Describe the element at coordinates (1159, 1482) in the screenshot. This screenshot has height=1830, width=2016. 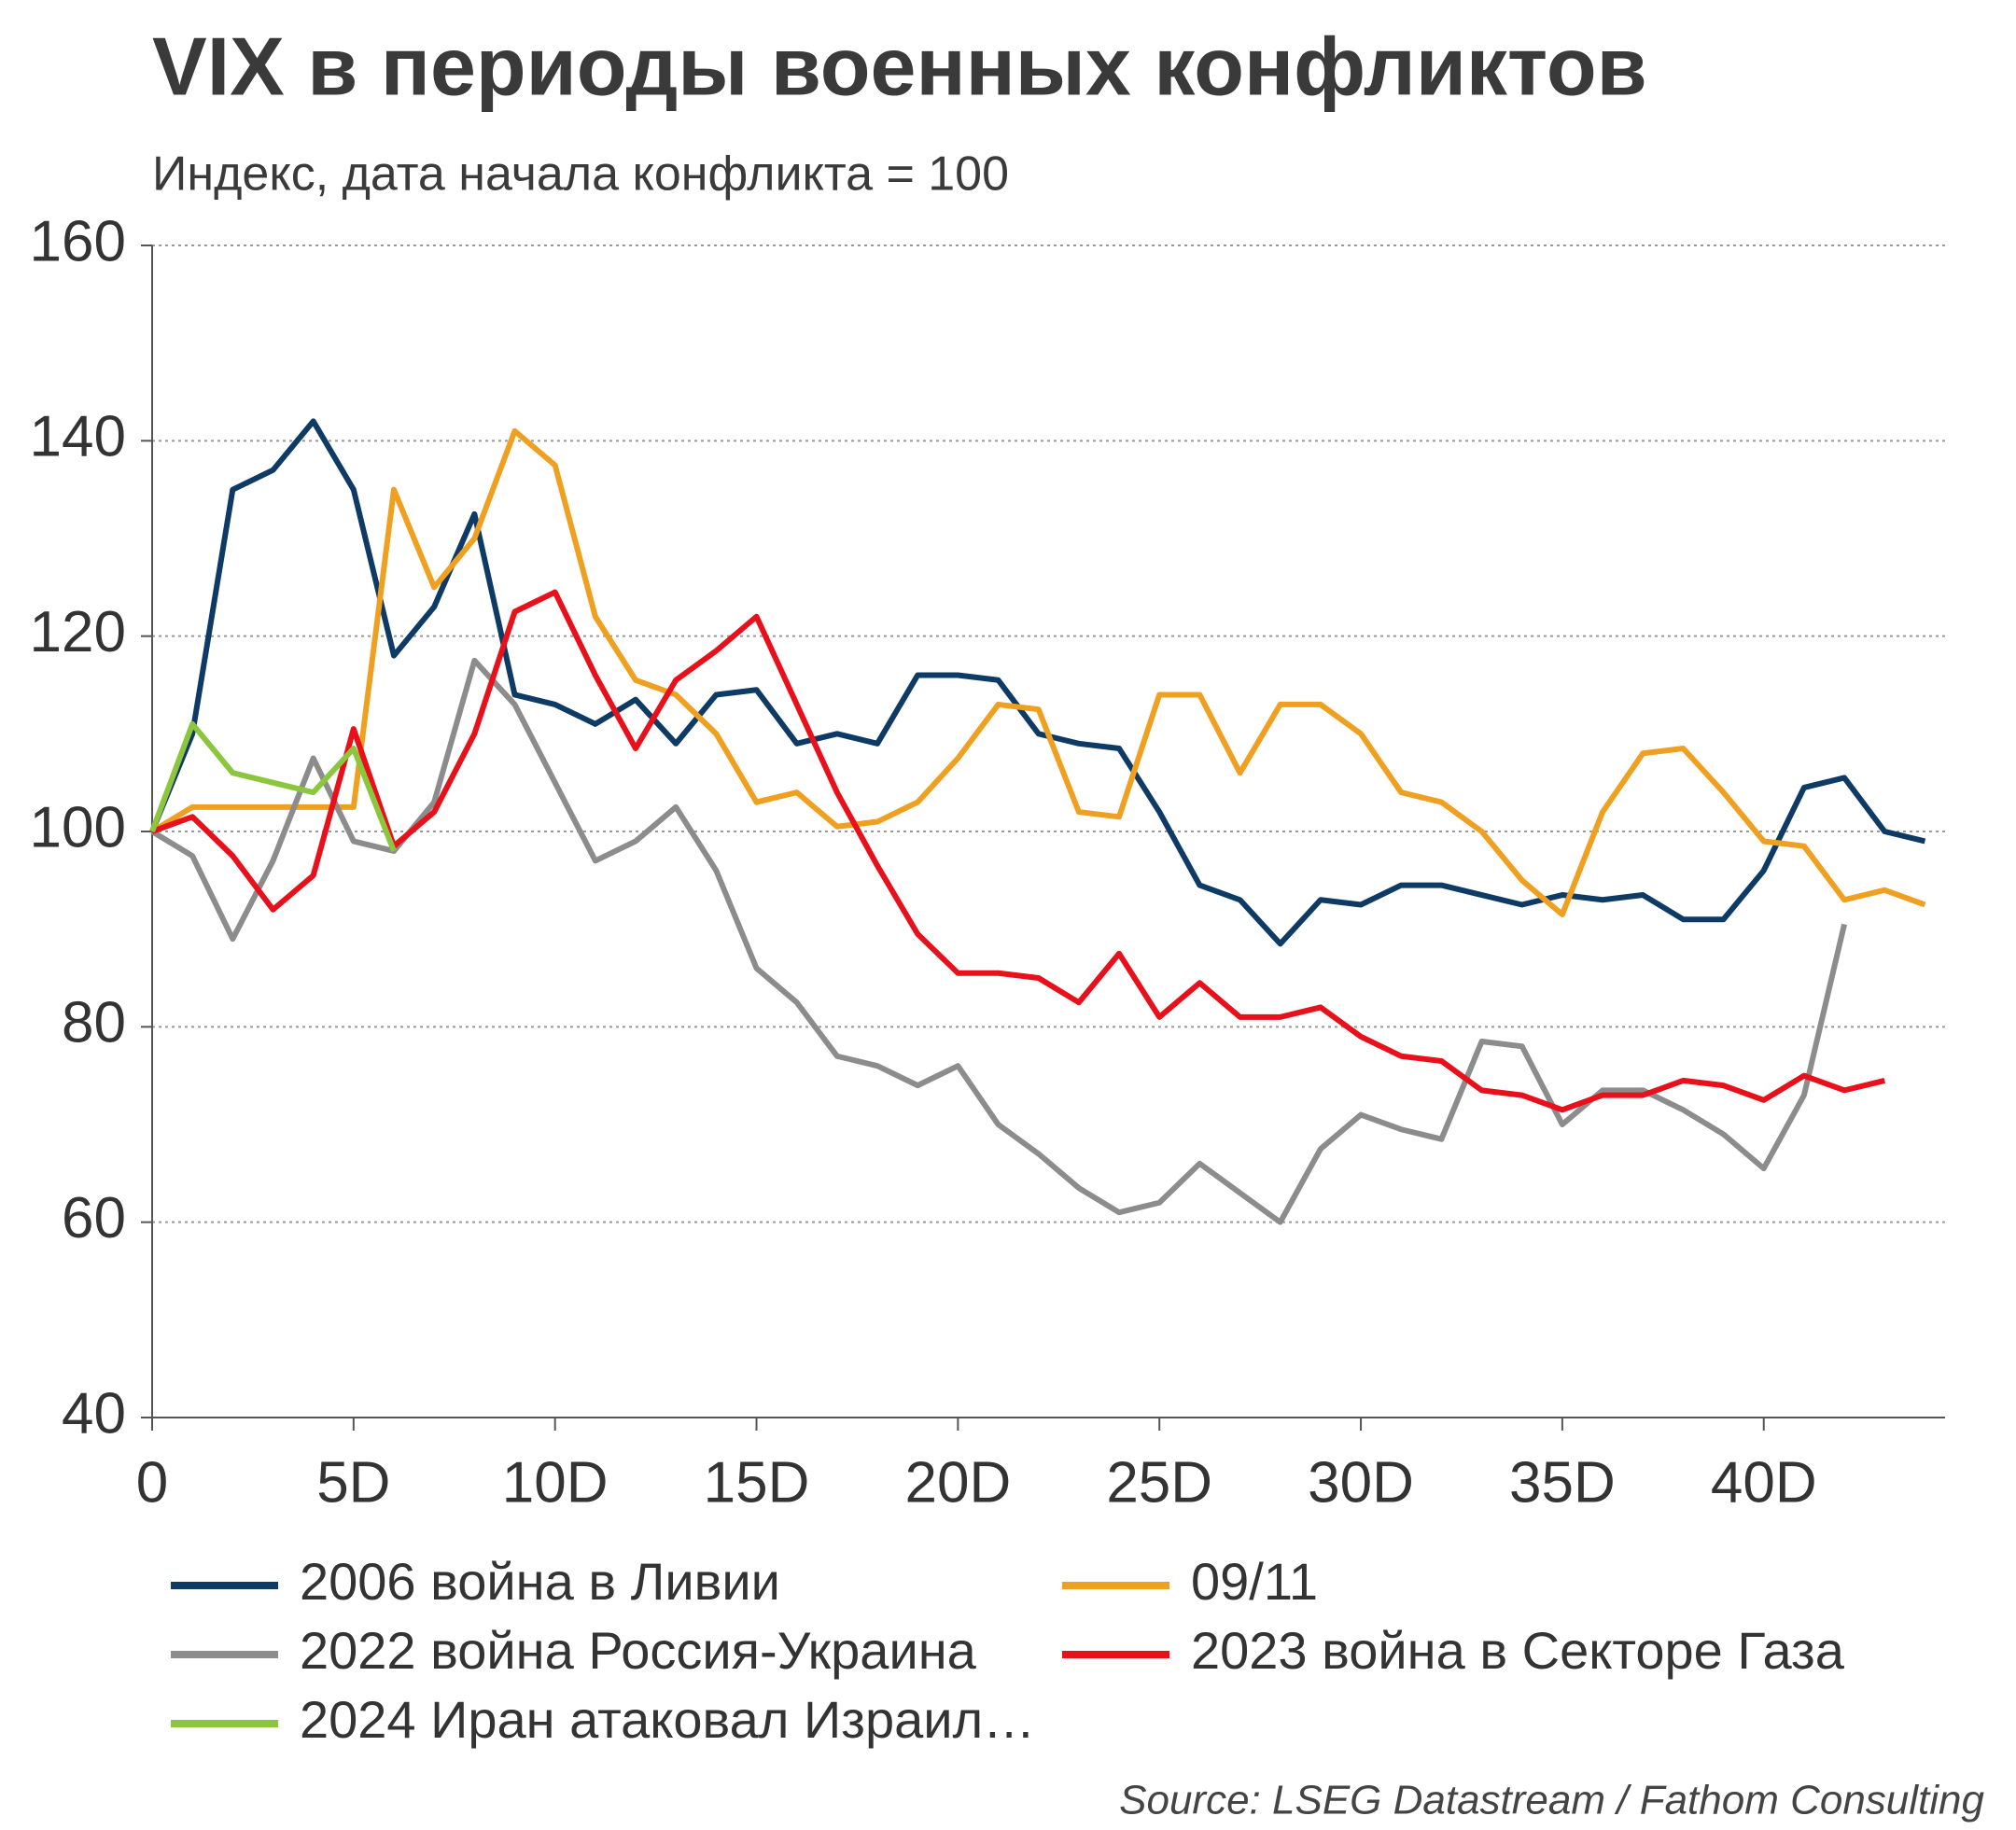
I see `x-tick-label: 25D` at that location.